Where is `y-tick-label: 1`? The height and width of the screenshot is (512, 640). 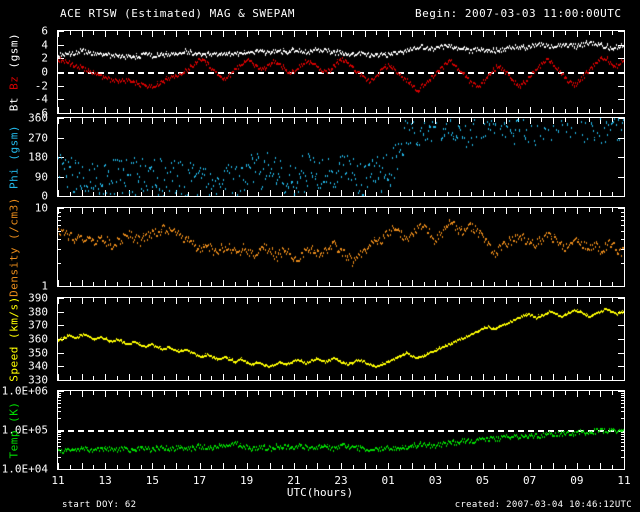 y-tick-label: 1 is located at coordinates (44, 286).